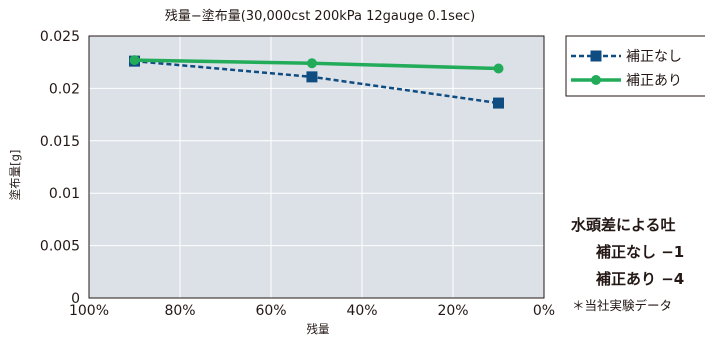  What do you see at coordinates (639, 252) in the screenshot?
I see `note-line-uncorrected: 補正なし −1` at bounding box center [639, 252].